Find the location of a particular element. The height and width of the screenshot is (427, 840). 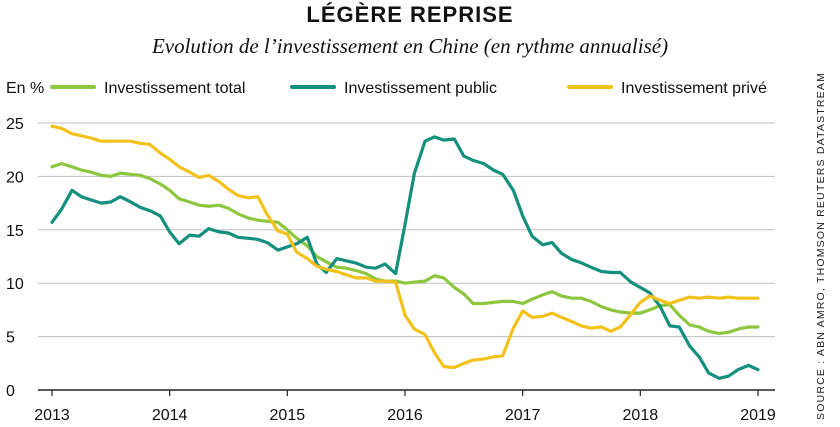

x-tick-label: 2014 is located at coordinates (170, 415).